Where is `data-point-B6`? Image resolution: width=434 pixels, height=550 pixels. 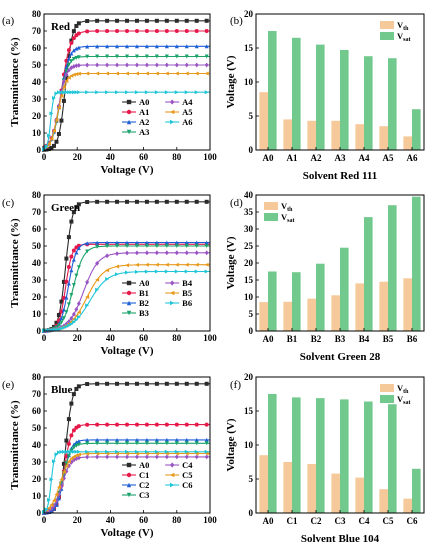
data-point-B6 is located at coordinates (136, 271).